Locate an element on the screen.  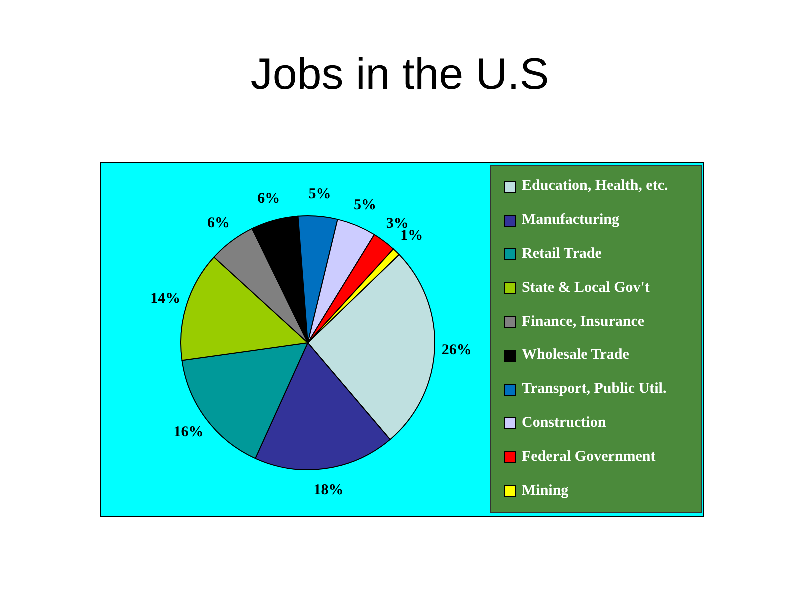
data-label: 16% is located at coordinates (189, 432).